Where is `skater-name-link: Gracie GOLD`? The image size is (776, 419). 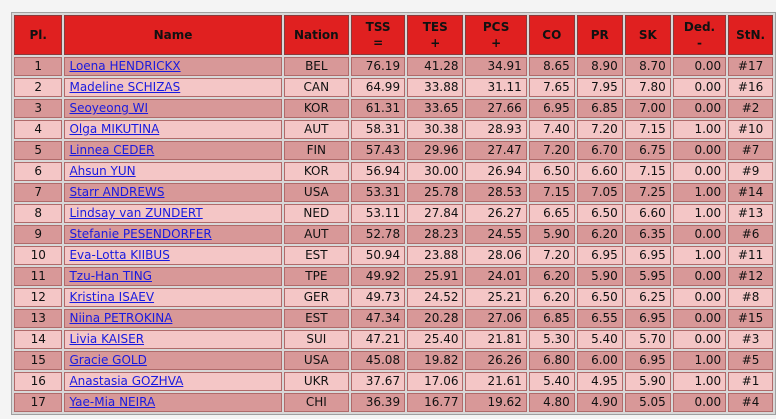
skater-name-link: Gracie GOLD is located at coordinates (108, 360).